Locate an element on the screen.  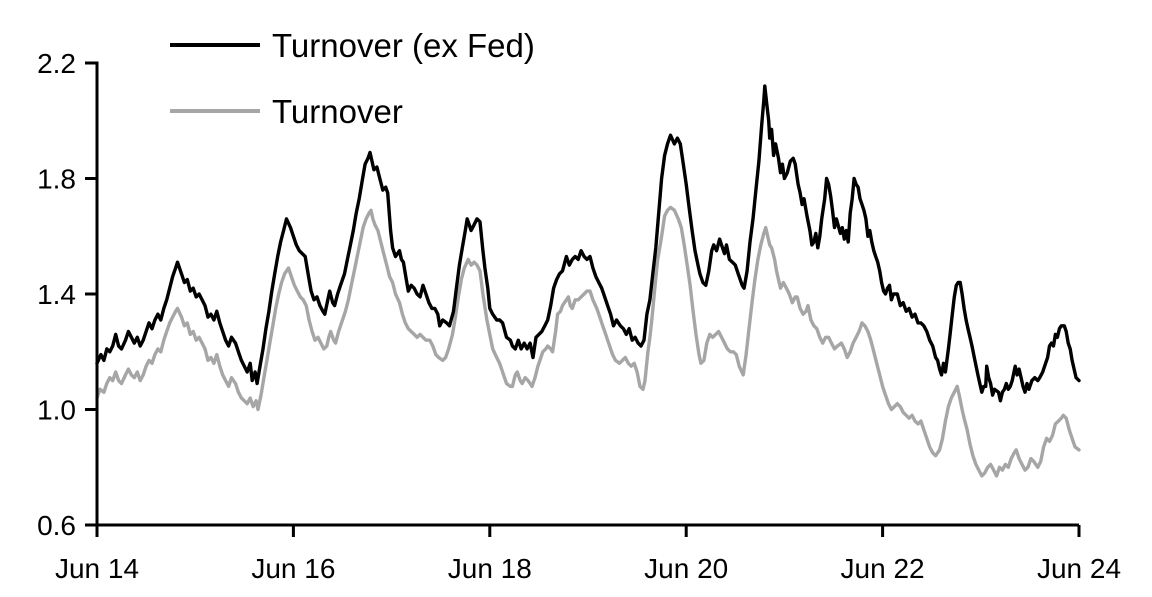
chart-legend: Turnover (ex Fed) Turnover is located at coordinates (352, 90).